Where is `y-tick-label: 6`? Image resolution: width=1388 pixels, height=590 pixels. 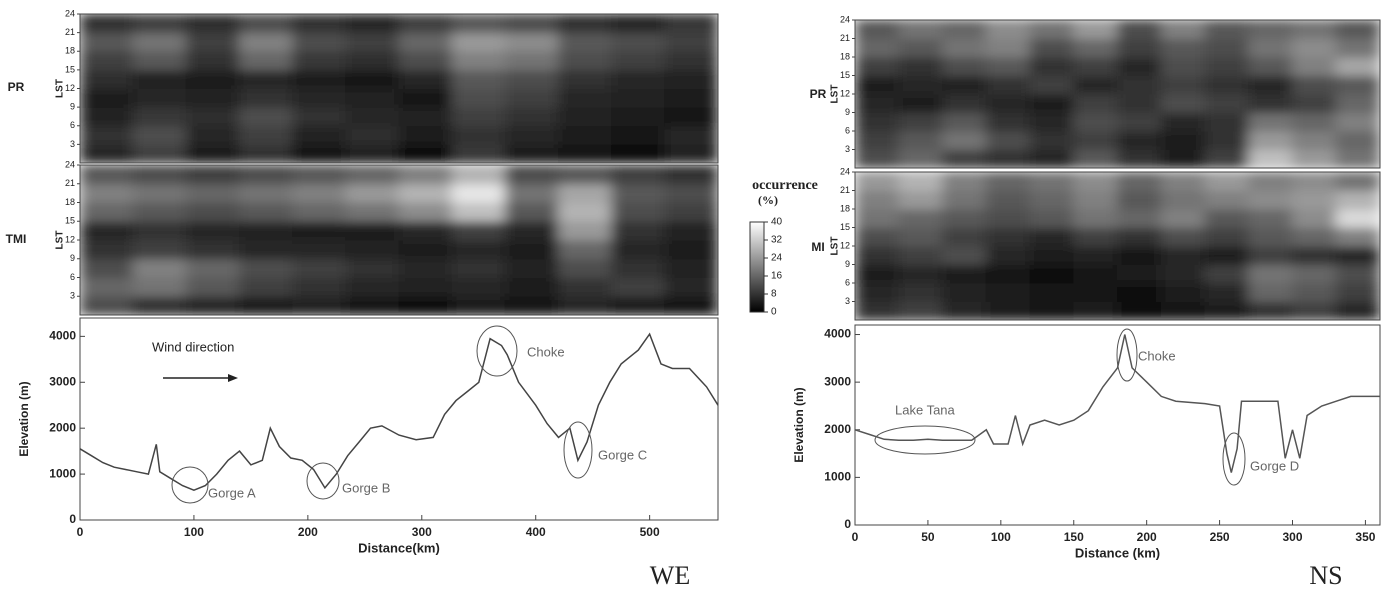
y-tick-label: 6 is located at coordinates (847, 282).